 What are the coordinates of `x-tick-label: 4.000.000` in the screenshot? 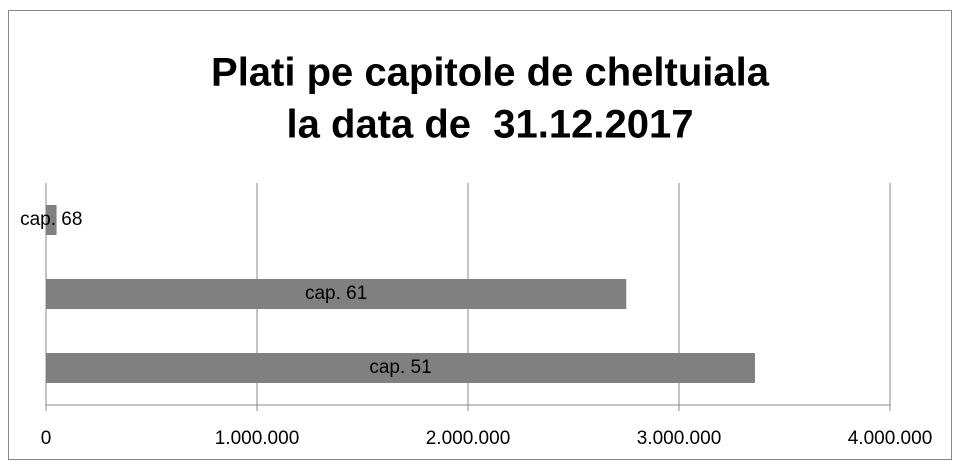 It's located at (890, 438).